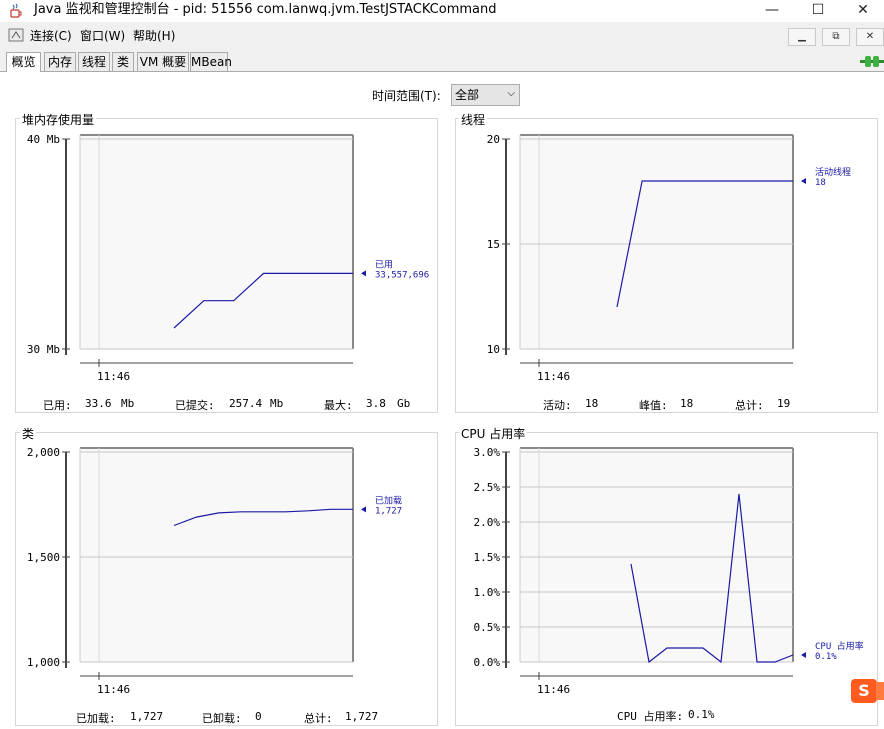 The height and width of the screenshot is (729, 884). I want to click on threads-y-tick-label: 10, so click(493, 349).